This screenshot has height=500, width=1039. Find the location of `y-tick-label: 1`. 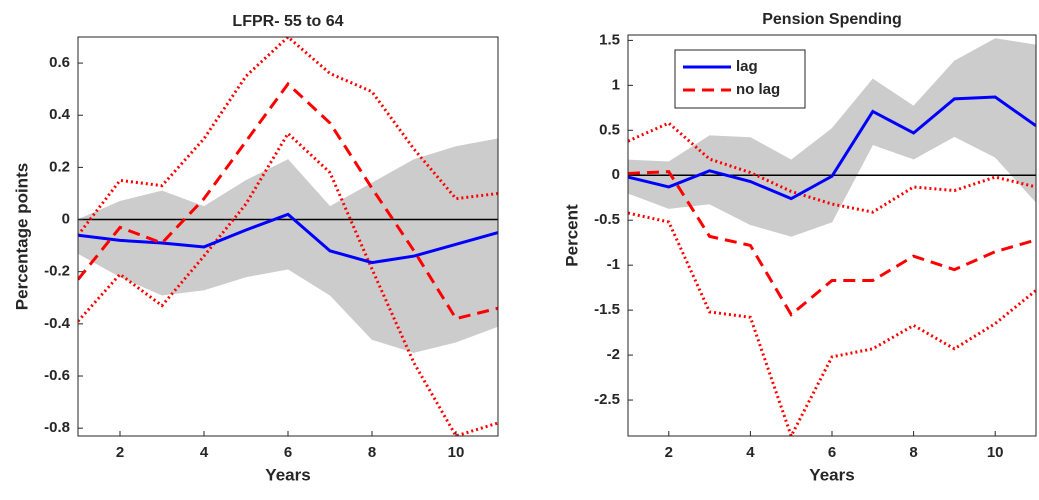

y-tick-label: 1 is located at coordinates (616, 84).